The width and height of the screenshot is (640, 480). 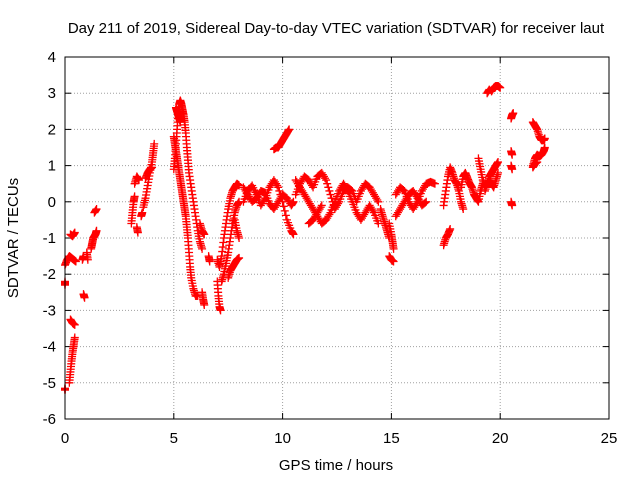 What do you see at coordinates (49, 274) in the screenshot?
I see `y-tick-label: -2` at bounding box center [49, 274].